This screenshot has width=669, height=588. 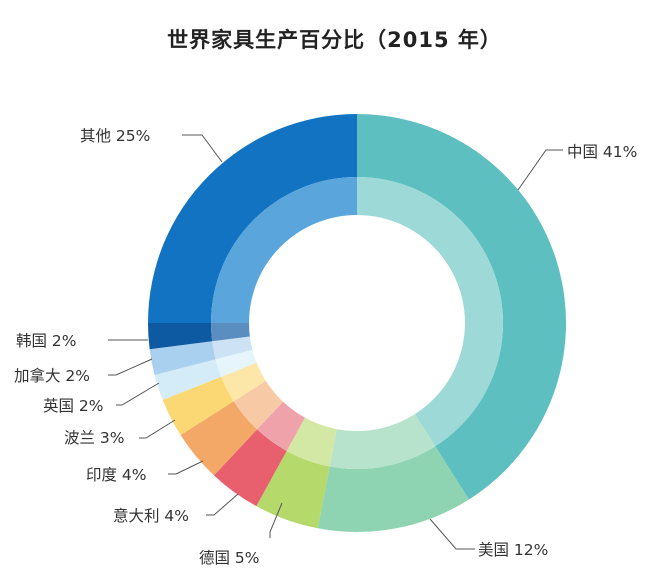 What do you see at coordinates (115, 136) in the screenshot?
I see `label-其他: 其他 25%` at bounding box center [115, 136].